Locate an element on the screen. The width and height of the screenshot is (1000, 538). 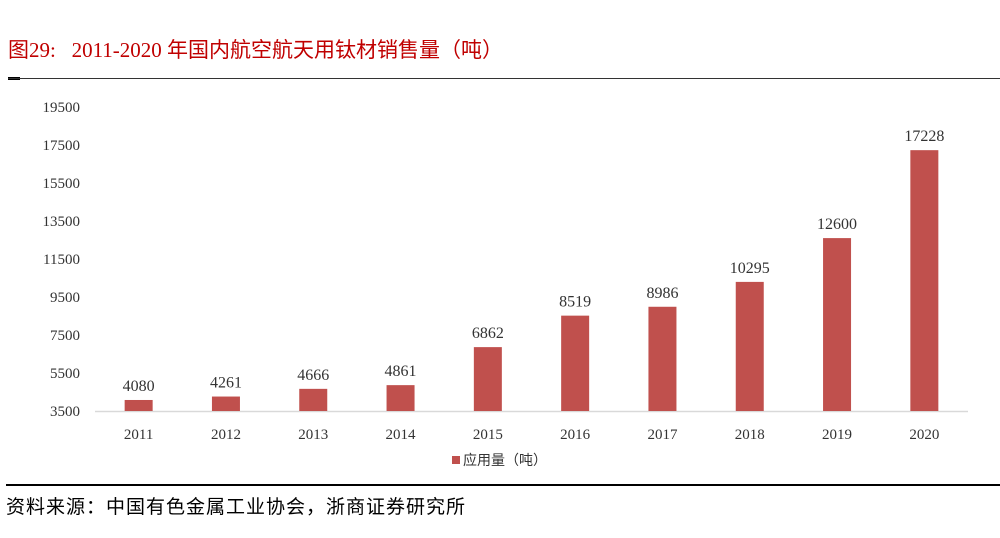
legend-swatch is located at coordinates (456, 460).